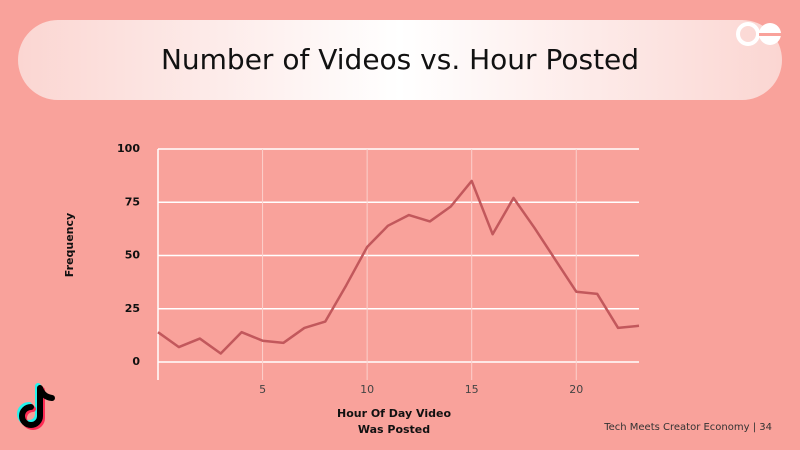  What do you see at coordinates (132, 201) in the screenshot?
I see `y-tick-label: 75` at bounding box center [132, 201].